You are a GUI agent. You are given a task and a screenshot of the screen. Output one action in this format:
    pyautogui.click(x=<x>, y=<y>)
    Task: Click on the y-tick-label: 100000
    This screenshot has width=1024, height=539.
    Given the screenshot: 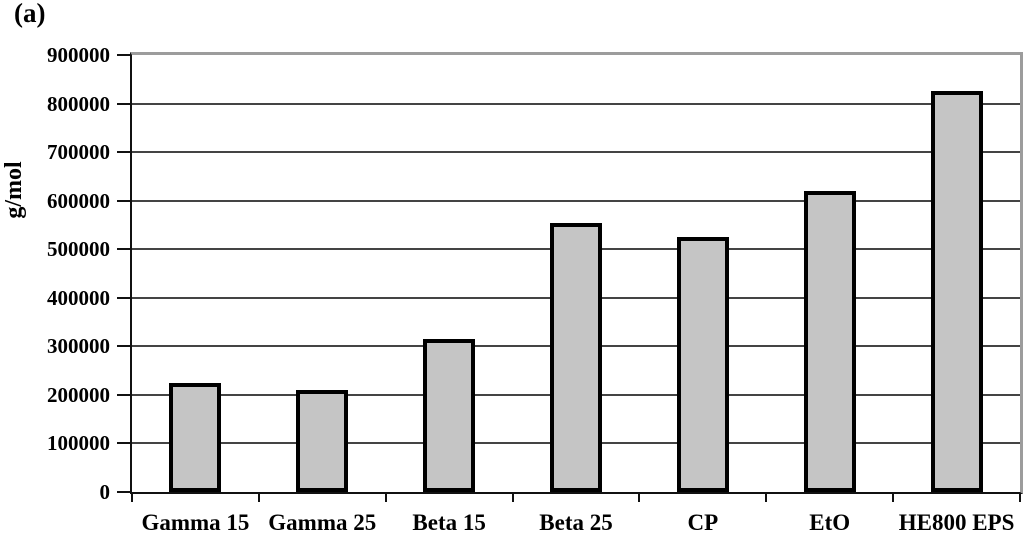 What is the action you would take?
    pyautogui.click(x=78, y=443)
    